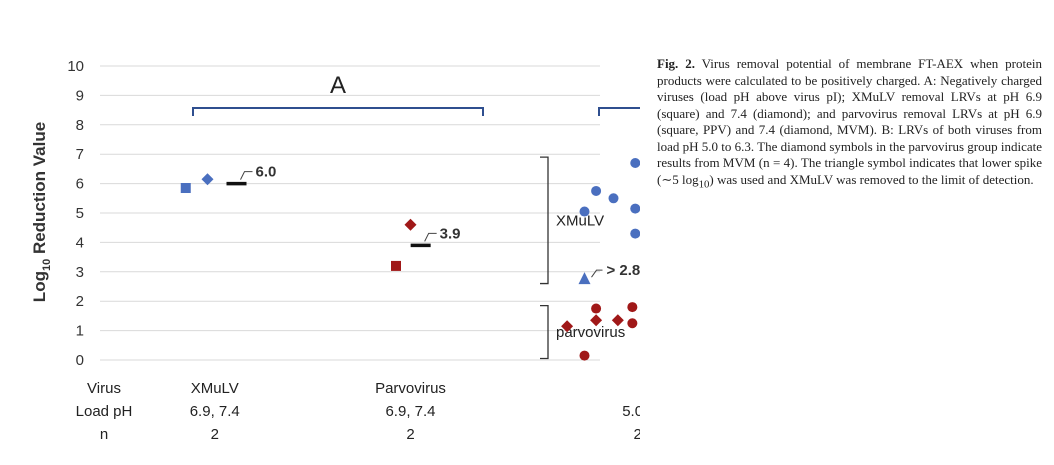 The image size is (1054, 465). Describe the element at coordinates (636, 434) in the screenshot. I see `table-cell: 2 x 9` at that location.